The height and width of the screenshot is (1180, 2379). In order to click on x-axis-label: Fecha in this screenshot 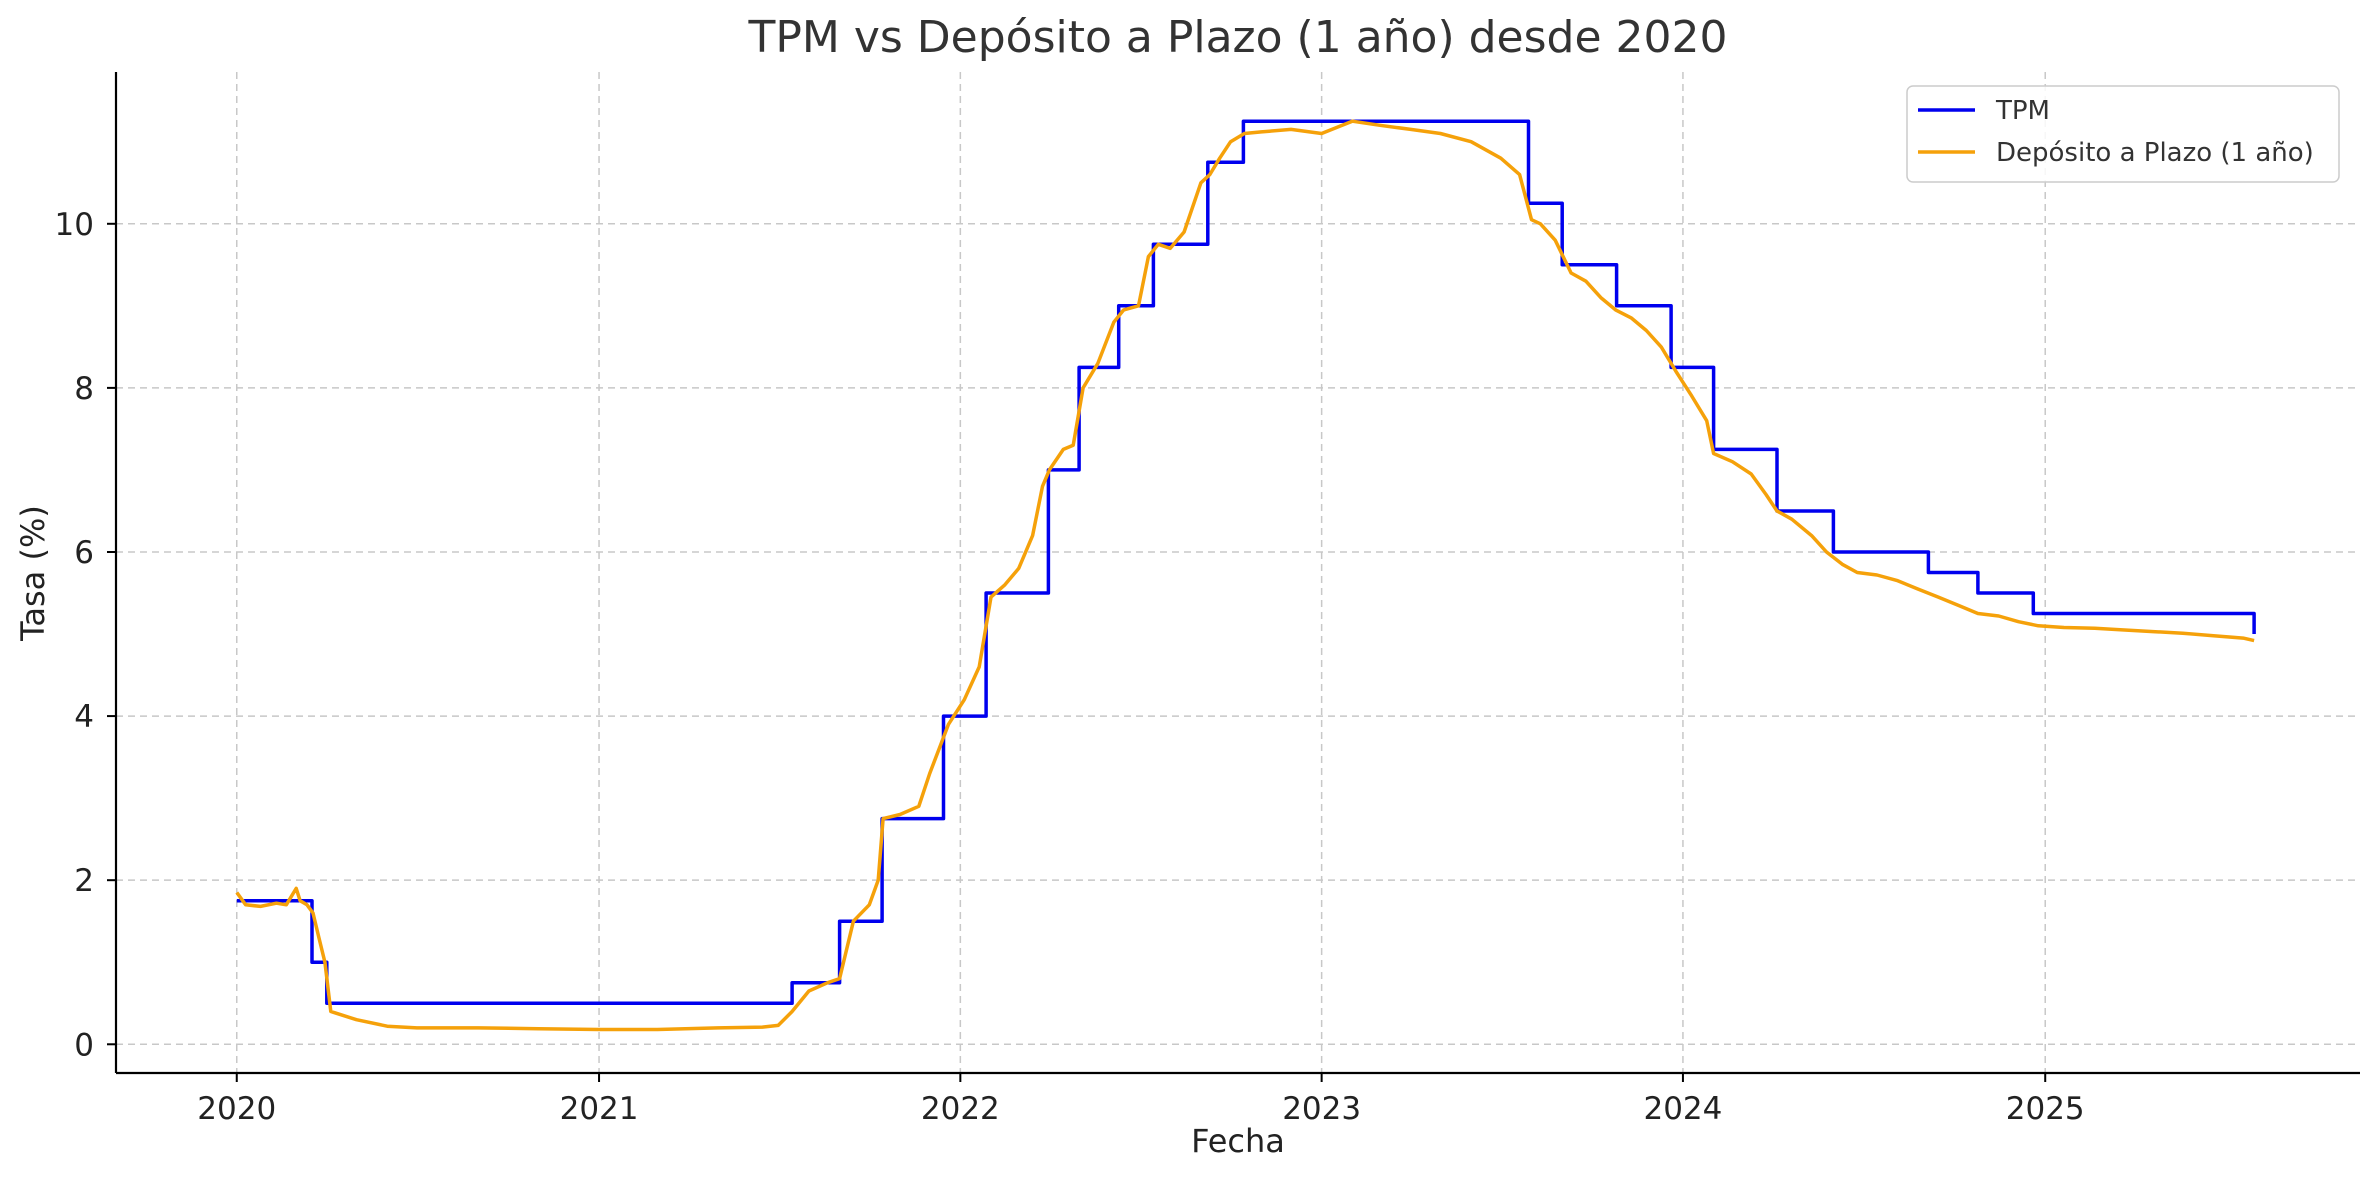, I will do `click(1238, 1141)`.